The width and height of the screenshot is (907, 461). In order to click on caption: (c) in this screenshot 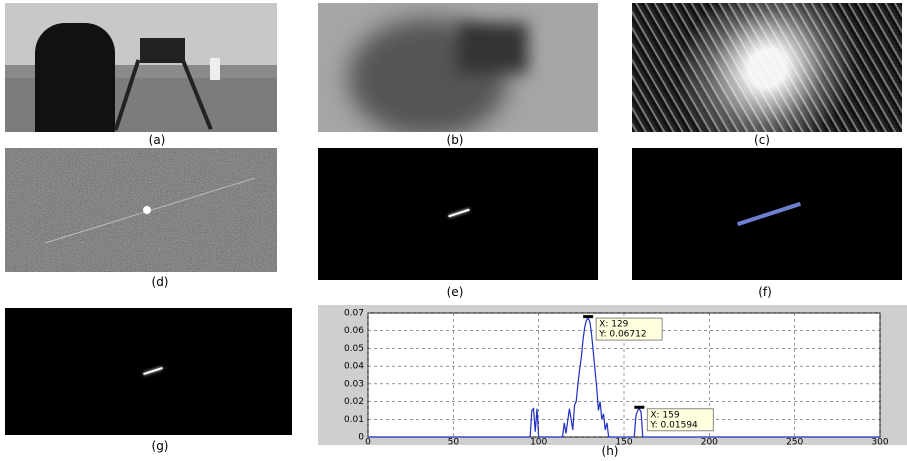, I will do `click(762, 140)`.